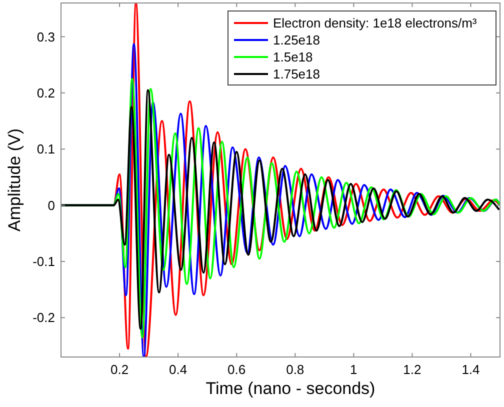 The width and height of the screenshot is (504, 407). What do you see at coordinates (43, 318) in the screenshot?
I see `y-tick-label: -0.2` at bounding box center [43, 318].